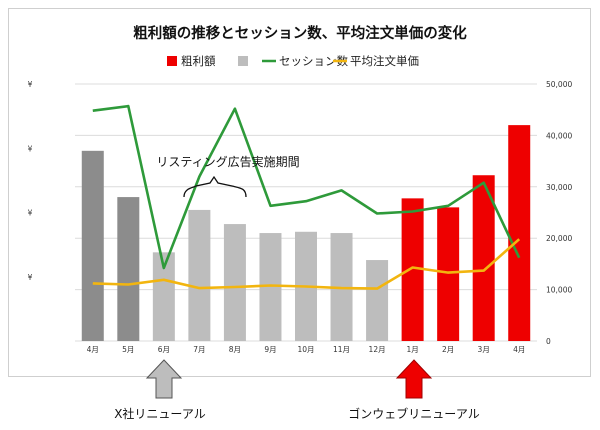  Describe the element at coordinates (559, 290) in the screenshot. I see `right-tick-label: 10,000` at that location.